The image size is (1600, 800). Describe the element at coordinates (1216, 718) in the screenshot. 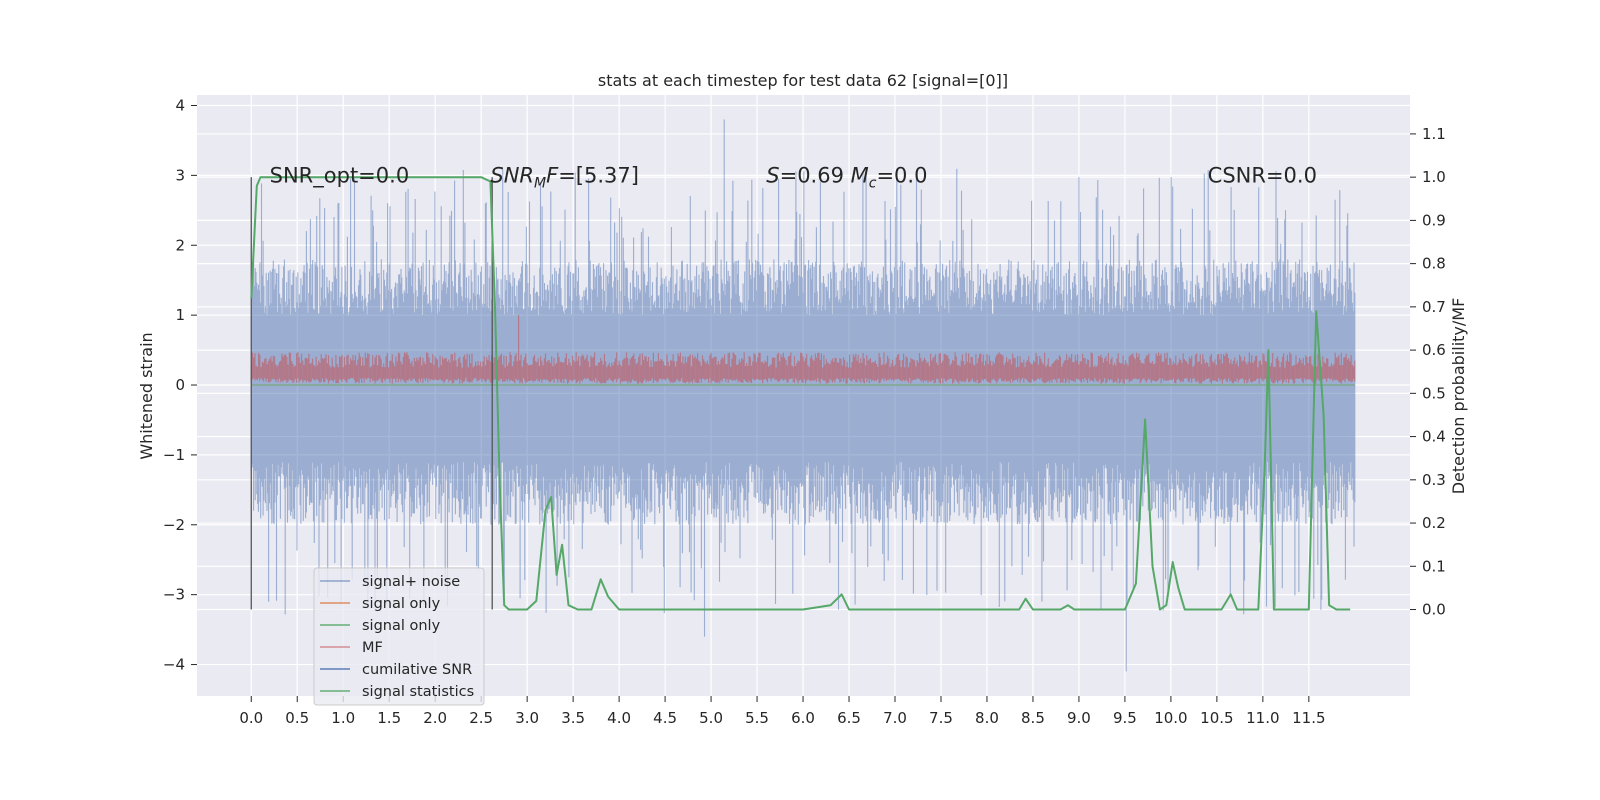

I see `x-tick-label: 10.5` at that location.